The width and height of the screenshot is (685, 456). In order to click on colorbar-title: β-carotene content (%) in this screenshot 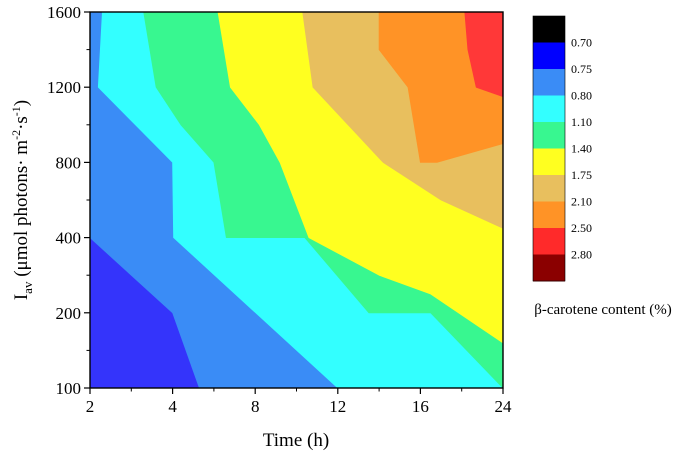, I will do `click(603, 310)`.